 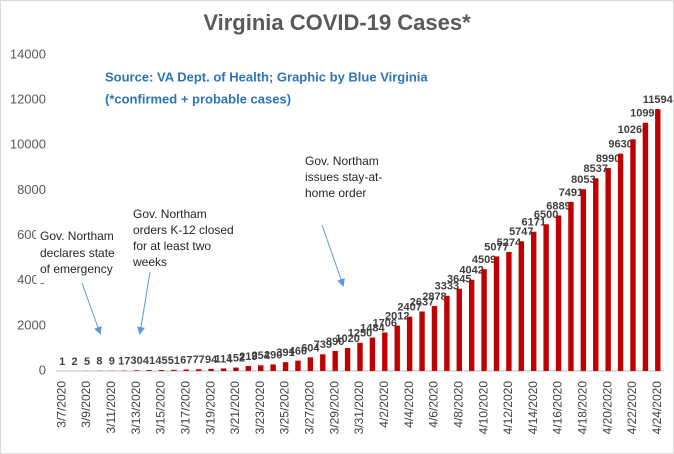 What do you see at coordinates (397, 316) in the screenshot?
I see `data-label: 2012` at bounding box center [397, 316].